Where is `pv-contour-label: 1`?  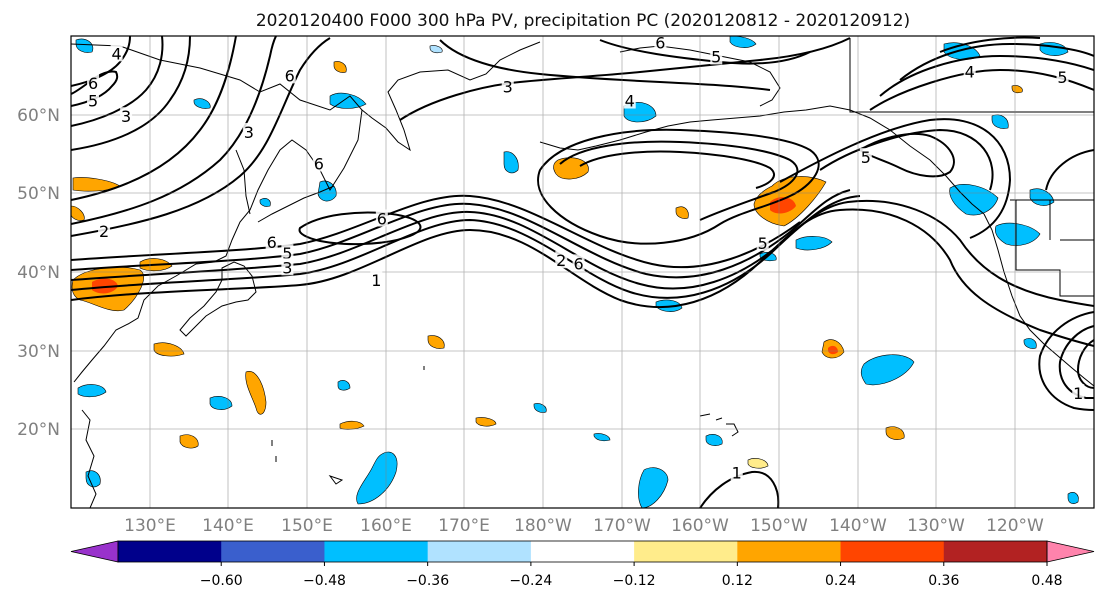 pv-contour-label: 1 is located at coordinates (1078, 393).